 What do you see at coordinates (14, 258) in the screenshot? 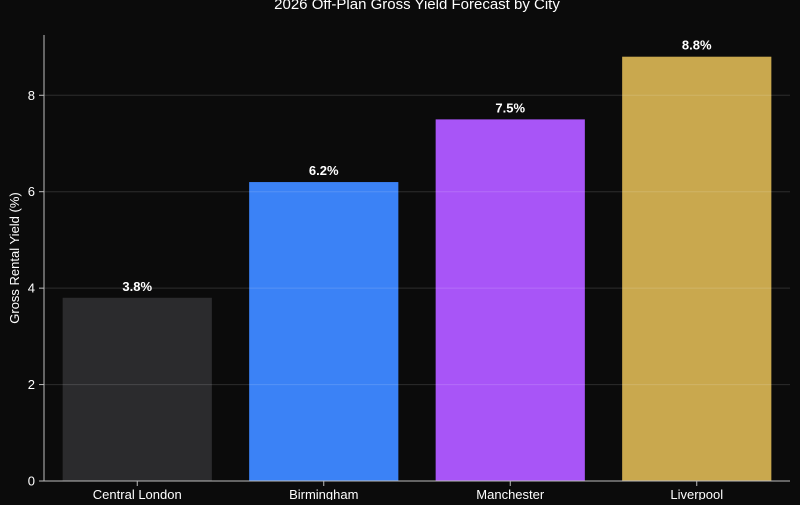
I see `y-axis-label: Gross Rental Yield (%)` at bounding box center [14, 258].